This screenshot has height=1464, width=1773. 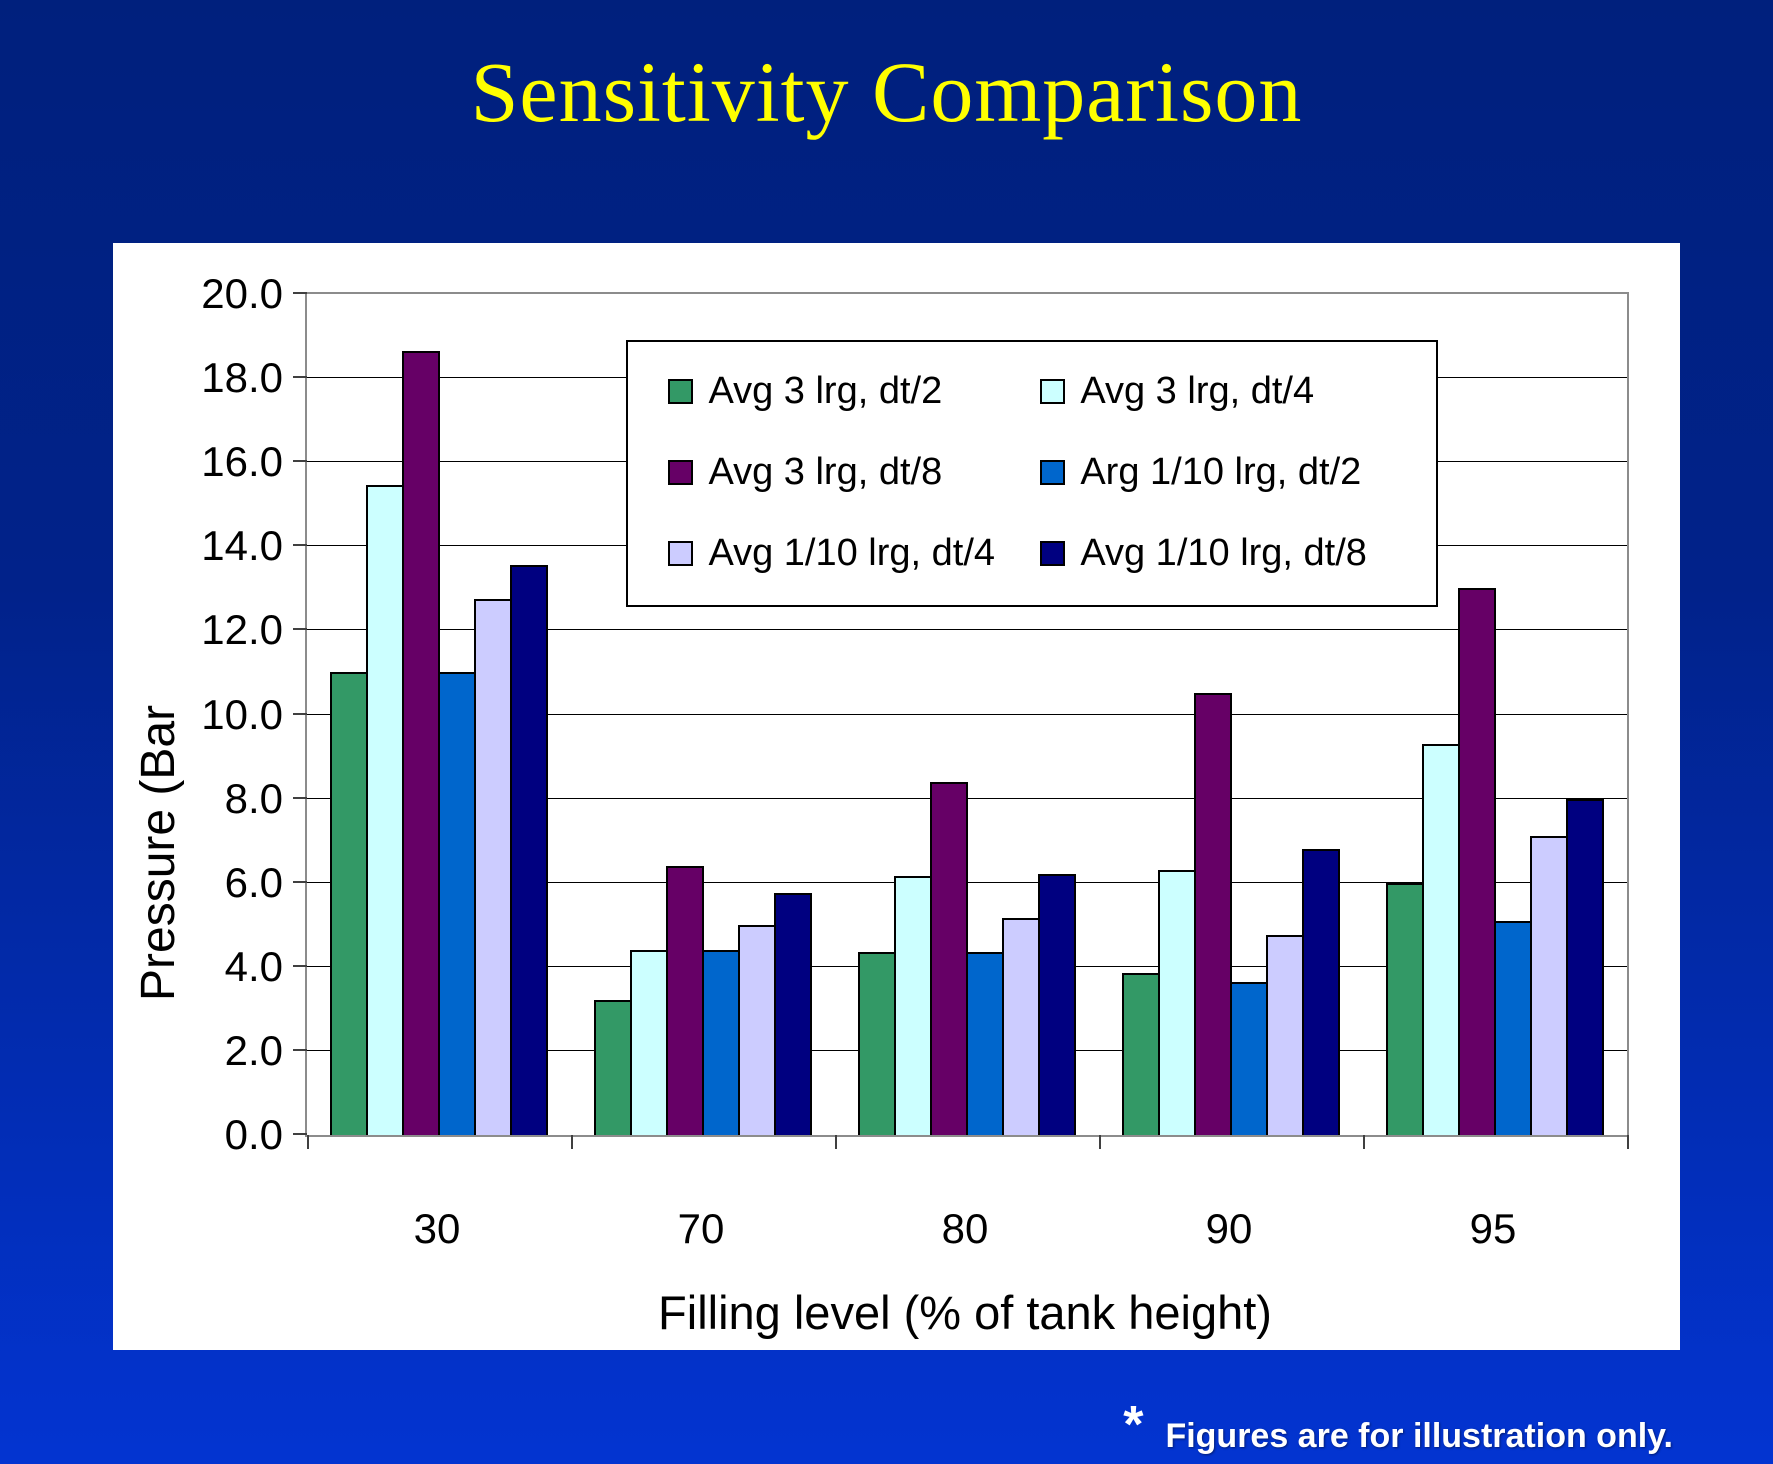 What do you see at coordinates (242, 714) in the screenshot?
I see `y-tick-label: 10.0` at bounding box center [242, 714].